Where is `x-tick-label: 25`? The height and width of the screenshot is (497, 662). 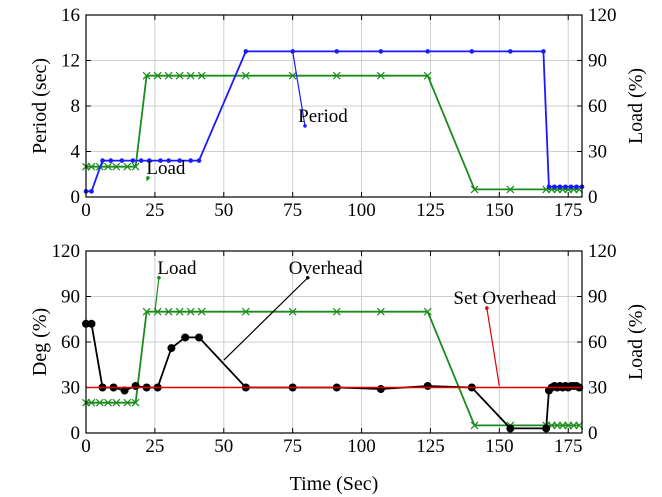
x-tick-label: 25 is located at coordinates (154, 446).